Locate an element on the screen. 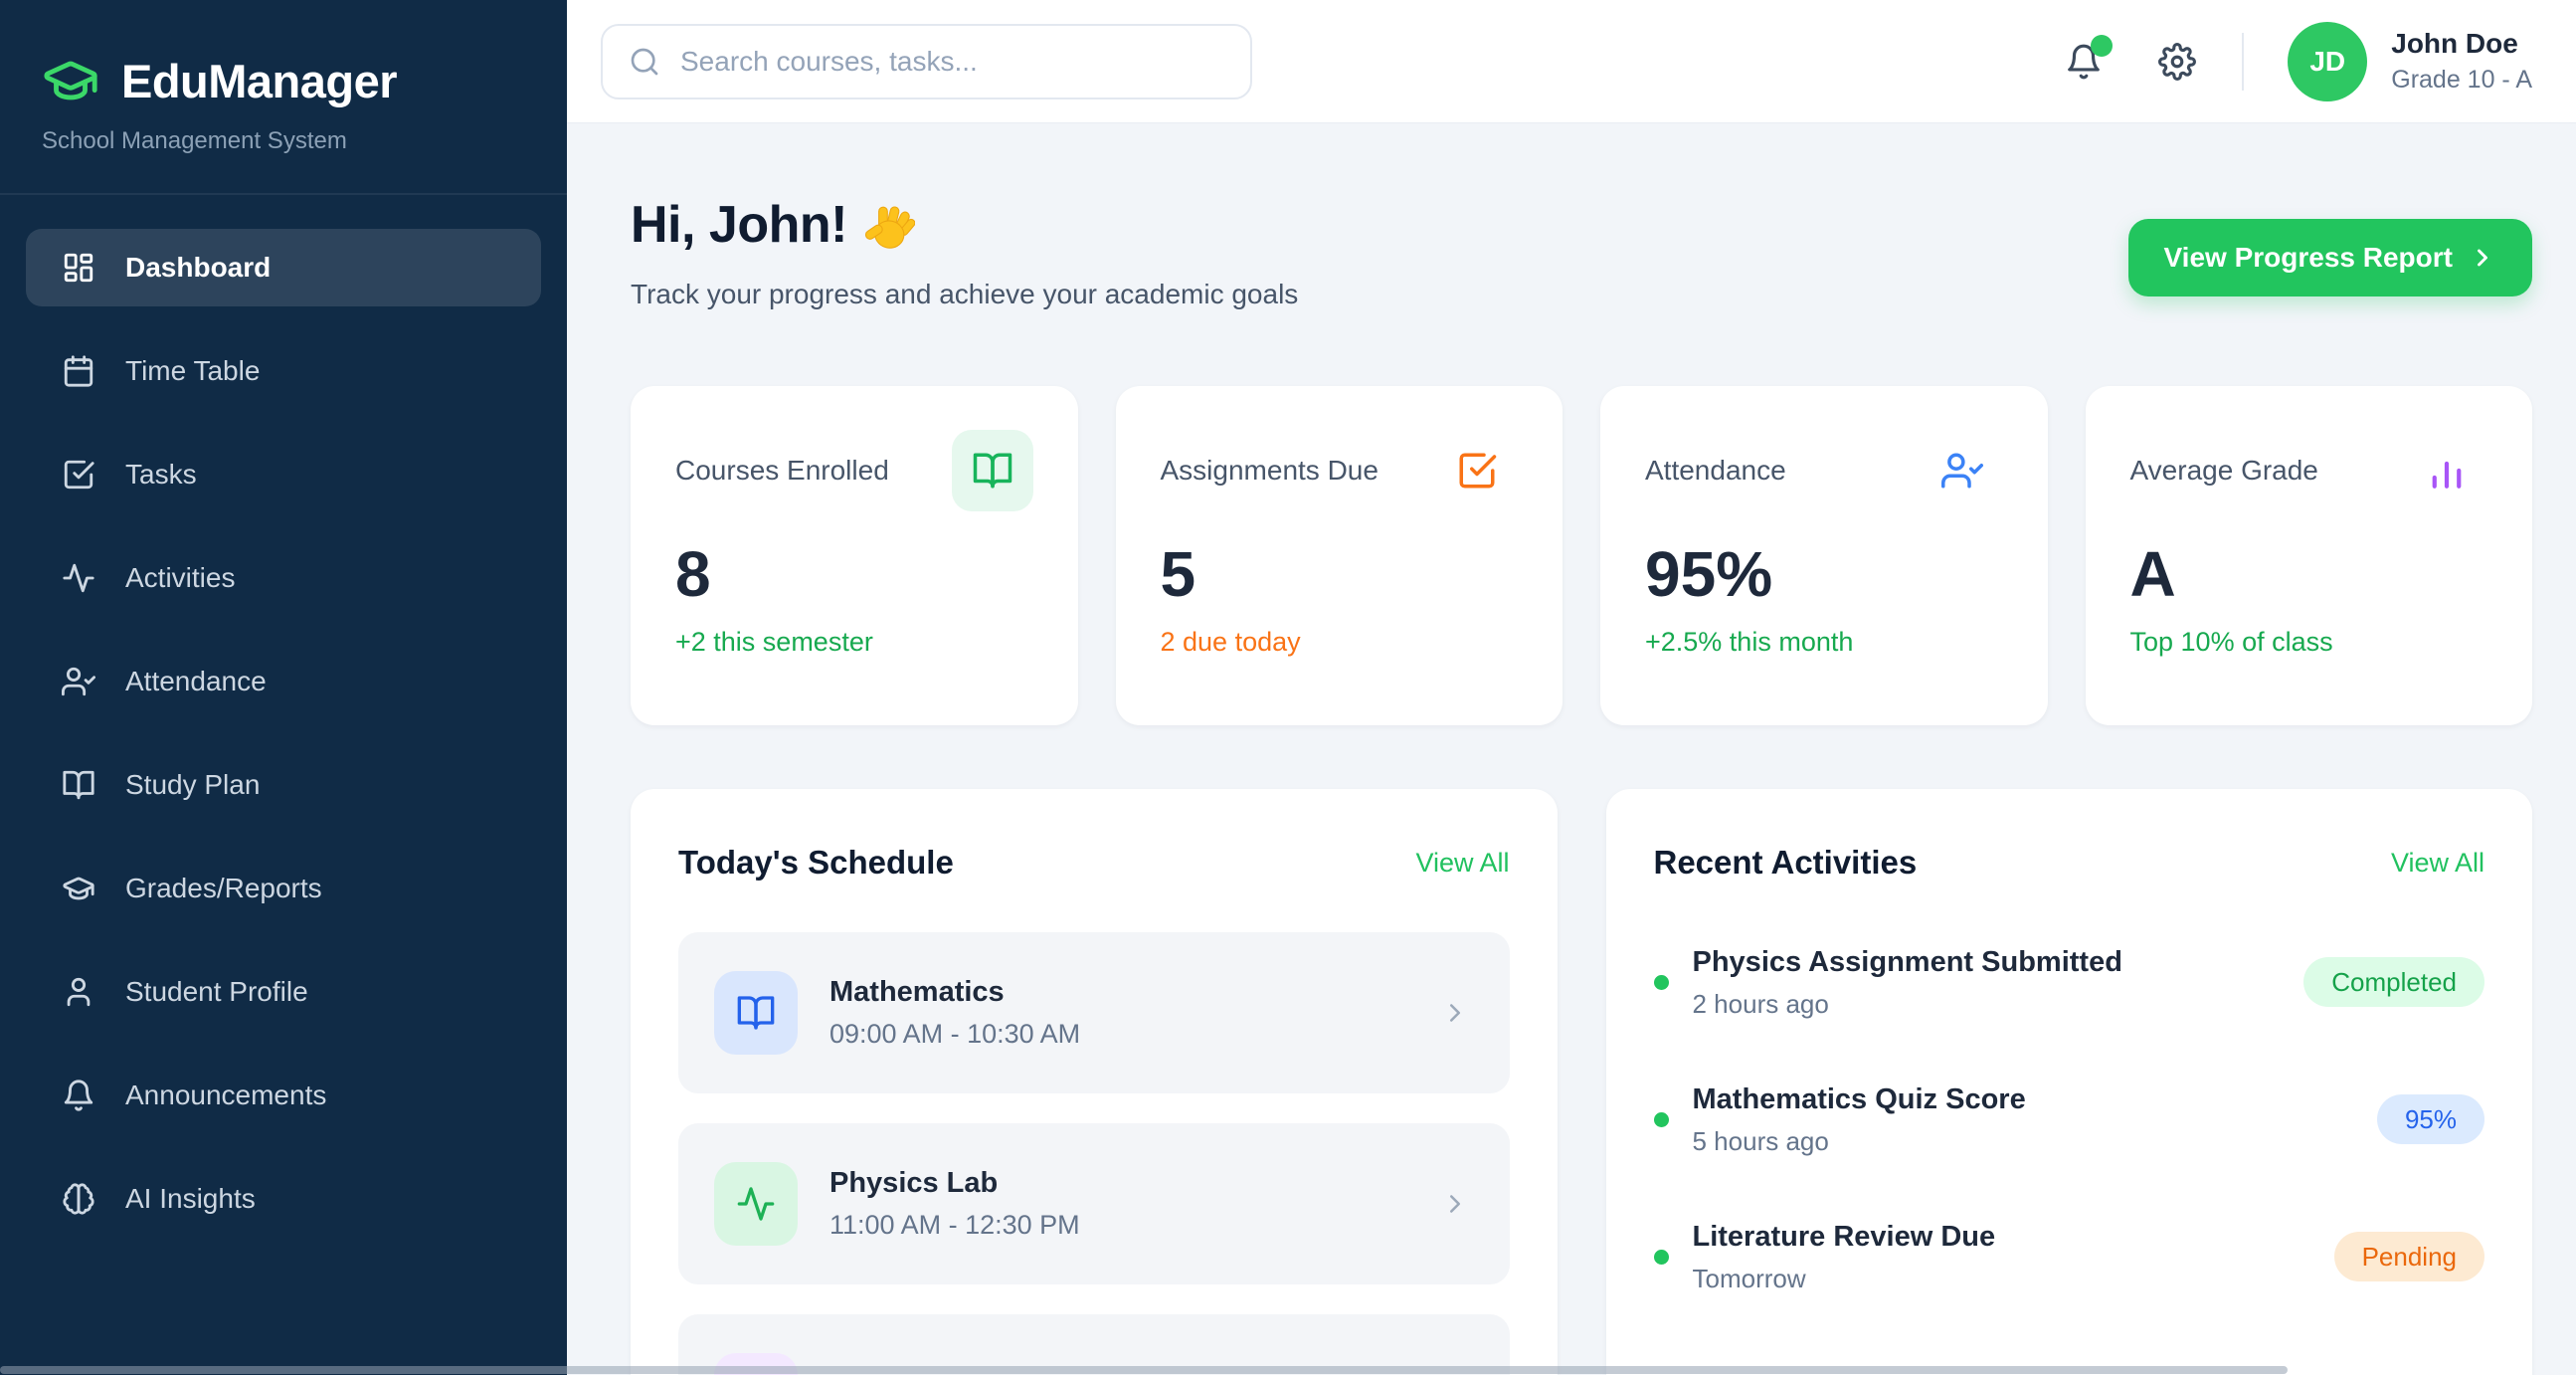  stat-label: Courses Enrolled is located at coordinates (782, 470).